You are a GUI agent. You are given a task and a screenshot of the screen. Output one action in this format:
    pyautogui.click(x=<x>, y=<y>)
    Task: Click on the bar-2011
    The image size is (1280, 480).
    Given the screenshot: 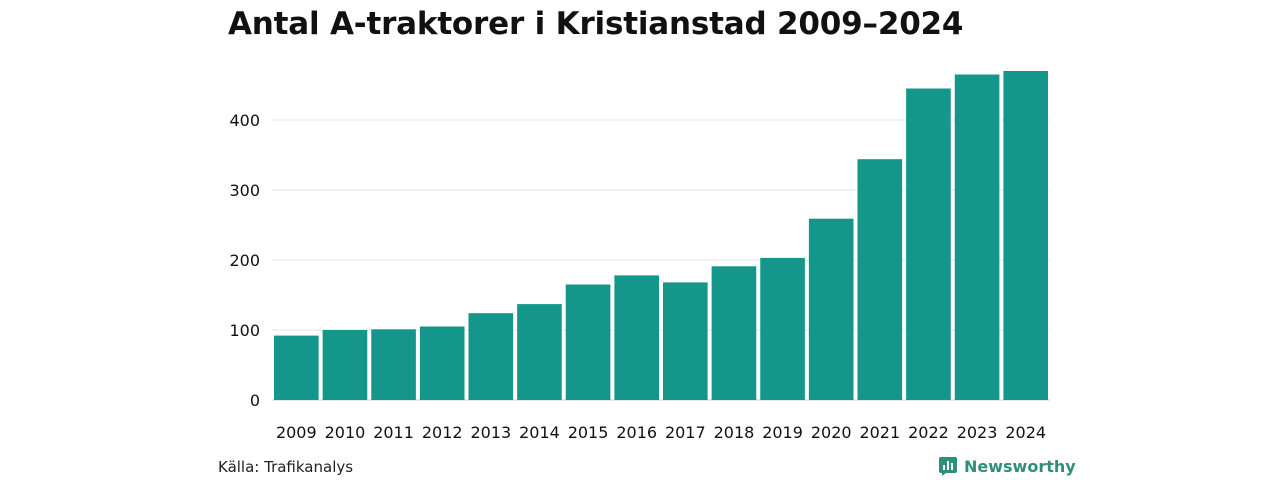 What is the action you would take?
    pyautogui.click(x=393, y=364)
    